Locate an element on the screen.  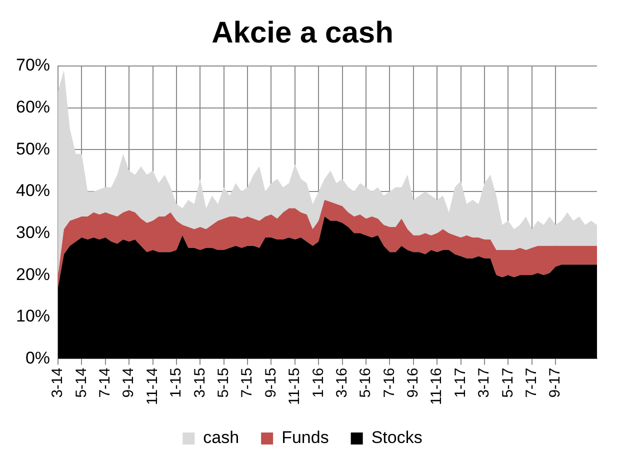
x-tick-label: 11-15 is located at coordinates (295, 387).